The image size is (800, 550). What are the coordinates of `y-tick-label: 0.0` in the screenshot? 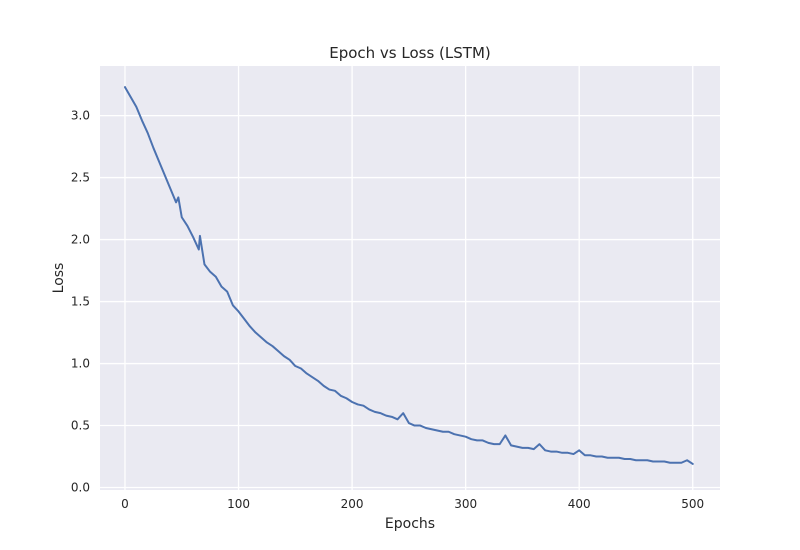 It's located at (80, 488).